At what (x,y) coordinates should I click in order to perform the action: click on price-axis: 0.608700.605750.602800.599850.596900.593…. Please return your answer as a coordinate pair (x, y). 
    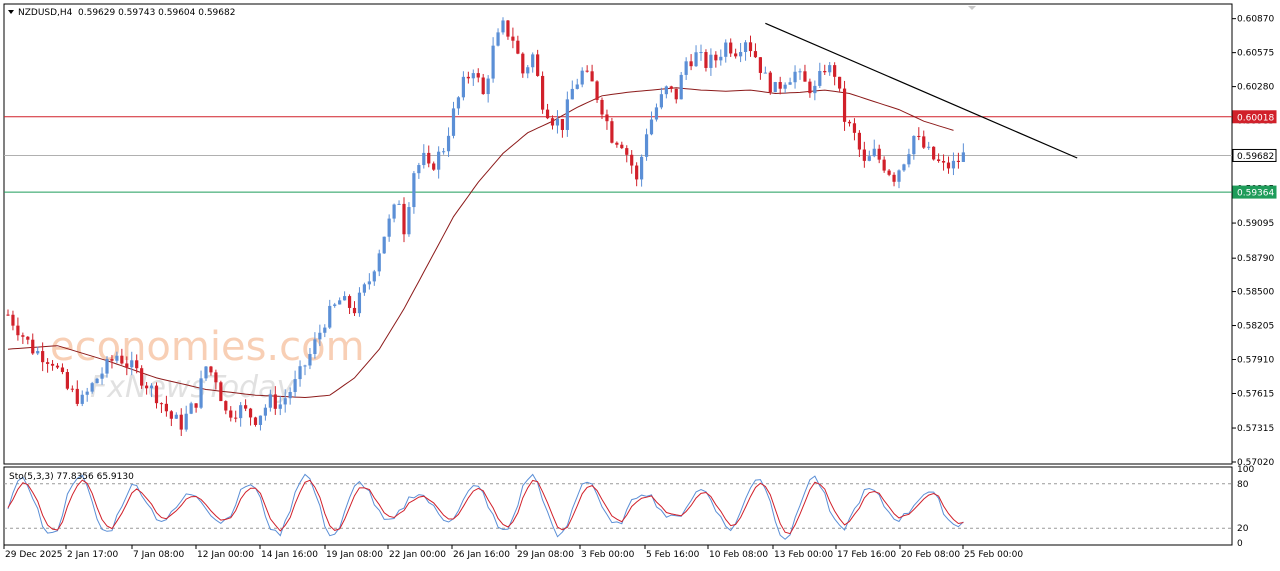
    Looking at the image, I should click on (1253, 241).